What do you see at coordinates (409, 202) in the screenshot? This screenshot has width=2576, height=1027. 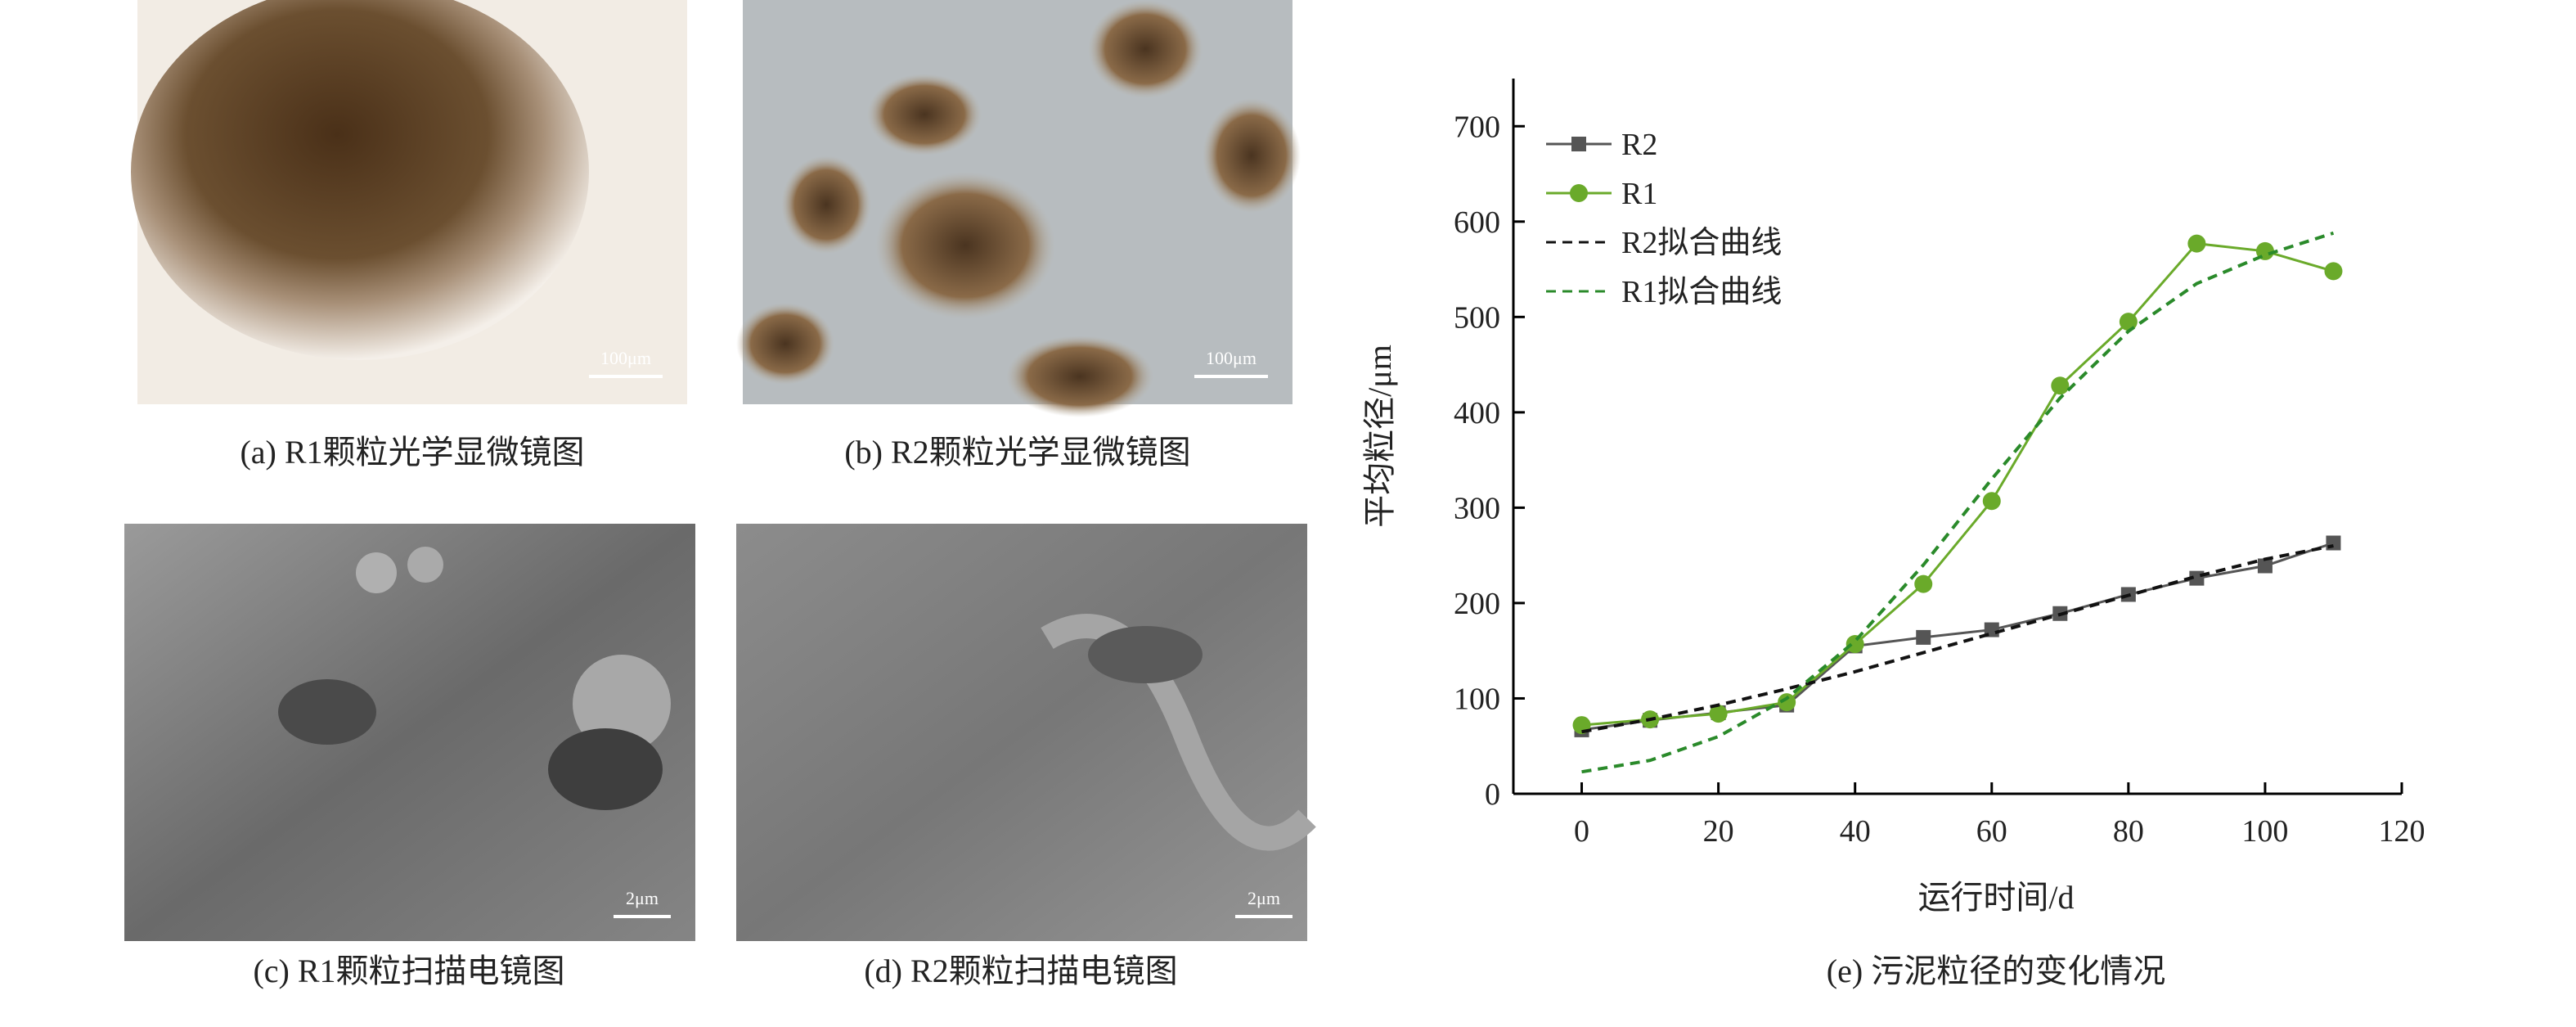 I see `photo-a: 100μm` at bounding box center [409, 202].